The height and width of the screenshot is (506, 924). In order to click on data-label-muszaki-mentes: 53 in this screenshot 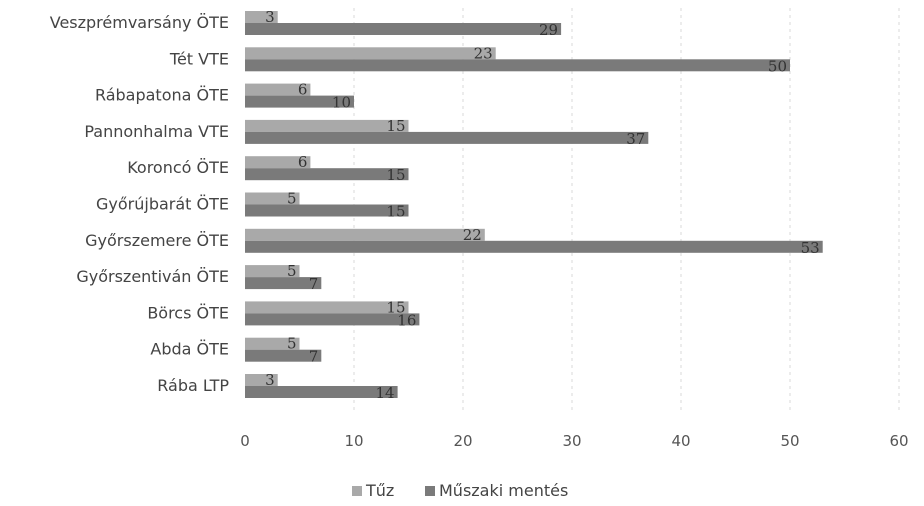, I will do `click(810, 248)`.